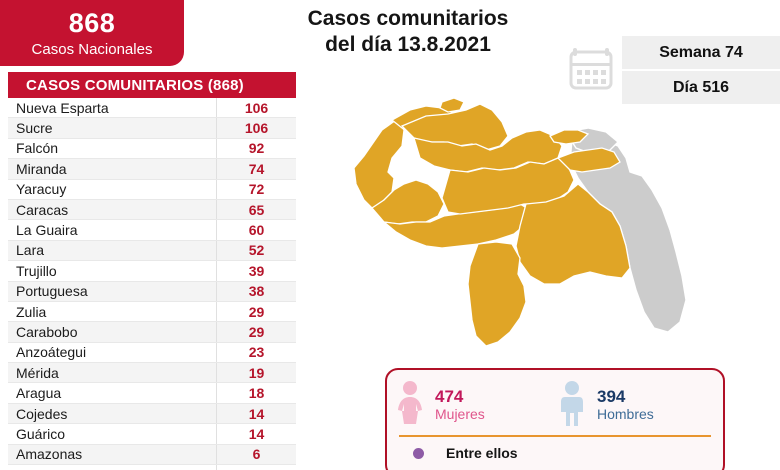  What do you see at coordinates (460, 414) in the screenshot?
I see `women-label: Mujeres` at bounding box center [460, 414].